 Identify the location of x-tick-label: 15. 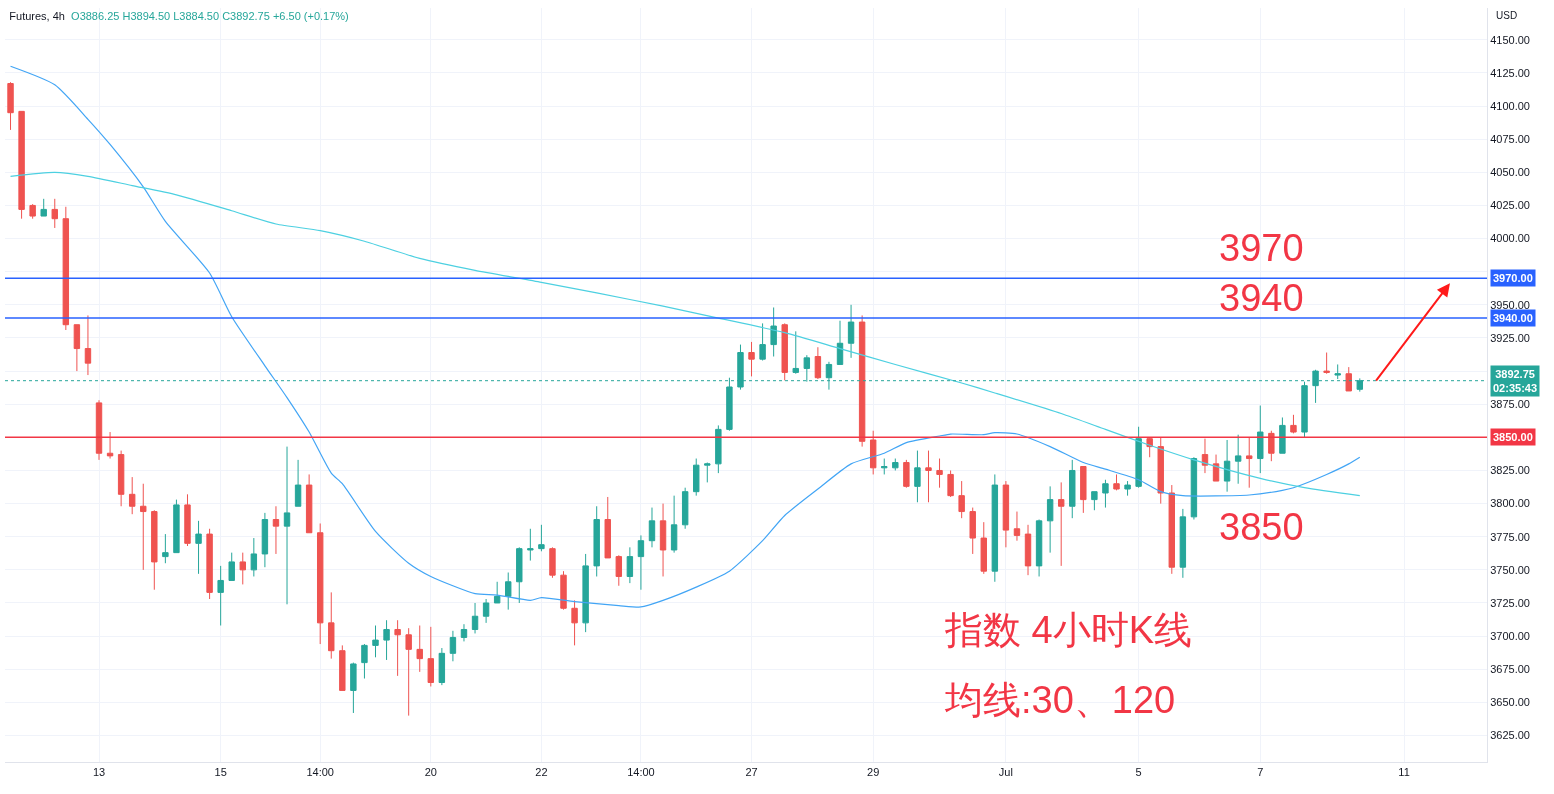
(220, 772).